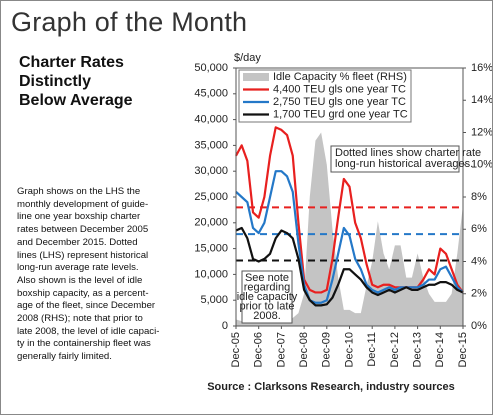 The image size is (493, 415). What do you see at coordinates (83, 255) in the screenshot?
I see `body-line: lines (LHS) represent historical` at bounding box center [83, 255].